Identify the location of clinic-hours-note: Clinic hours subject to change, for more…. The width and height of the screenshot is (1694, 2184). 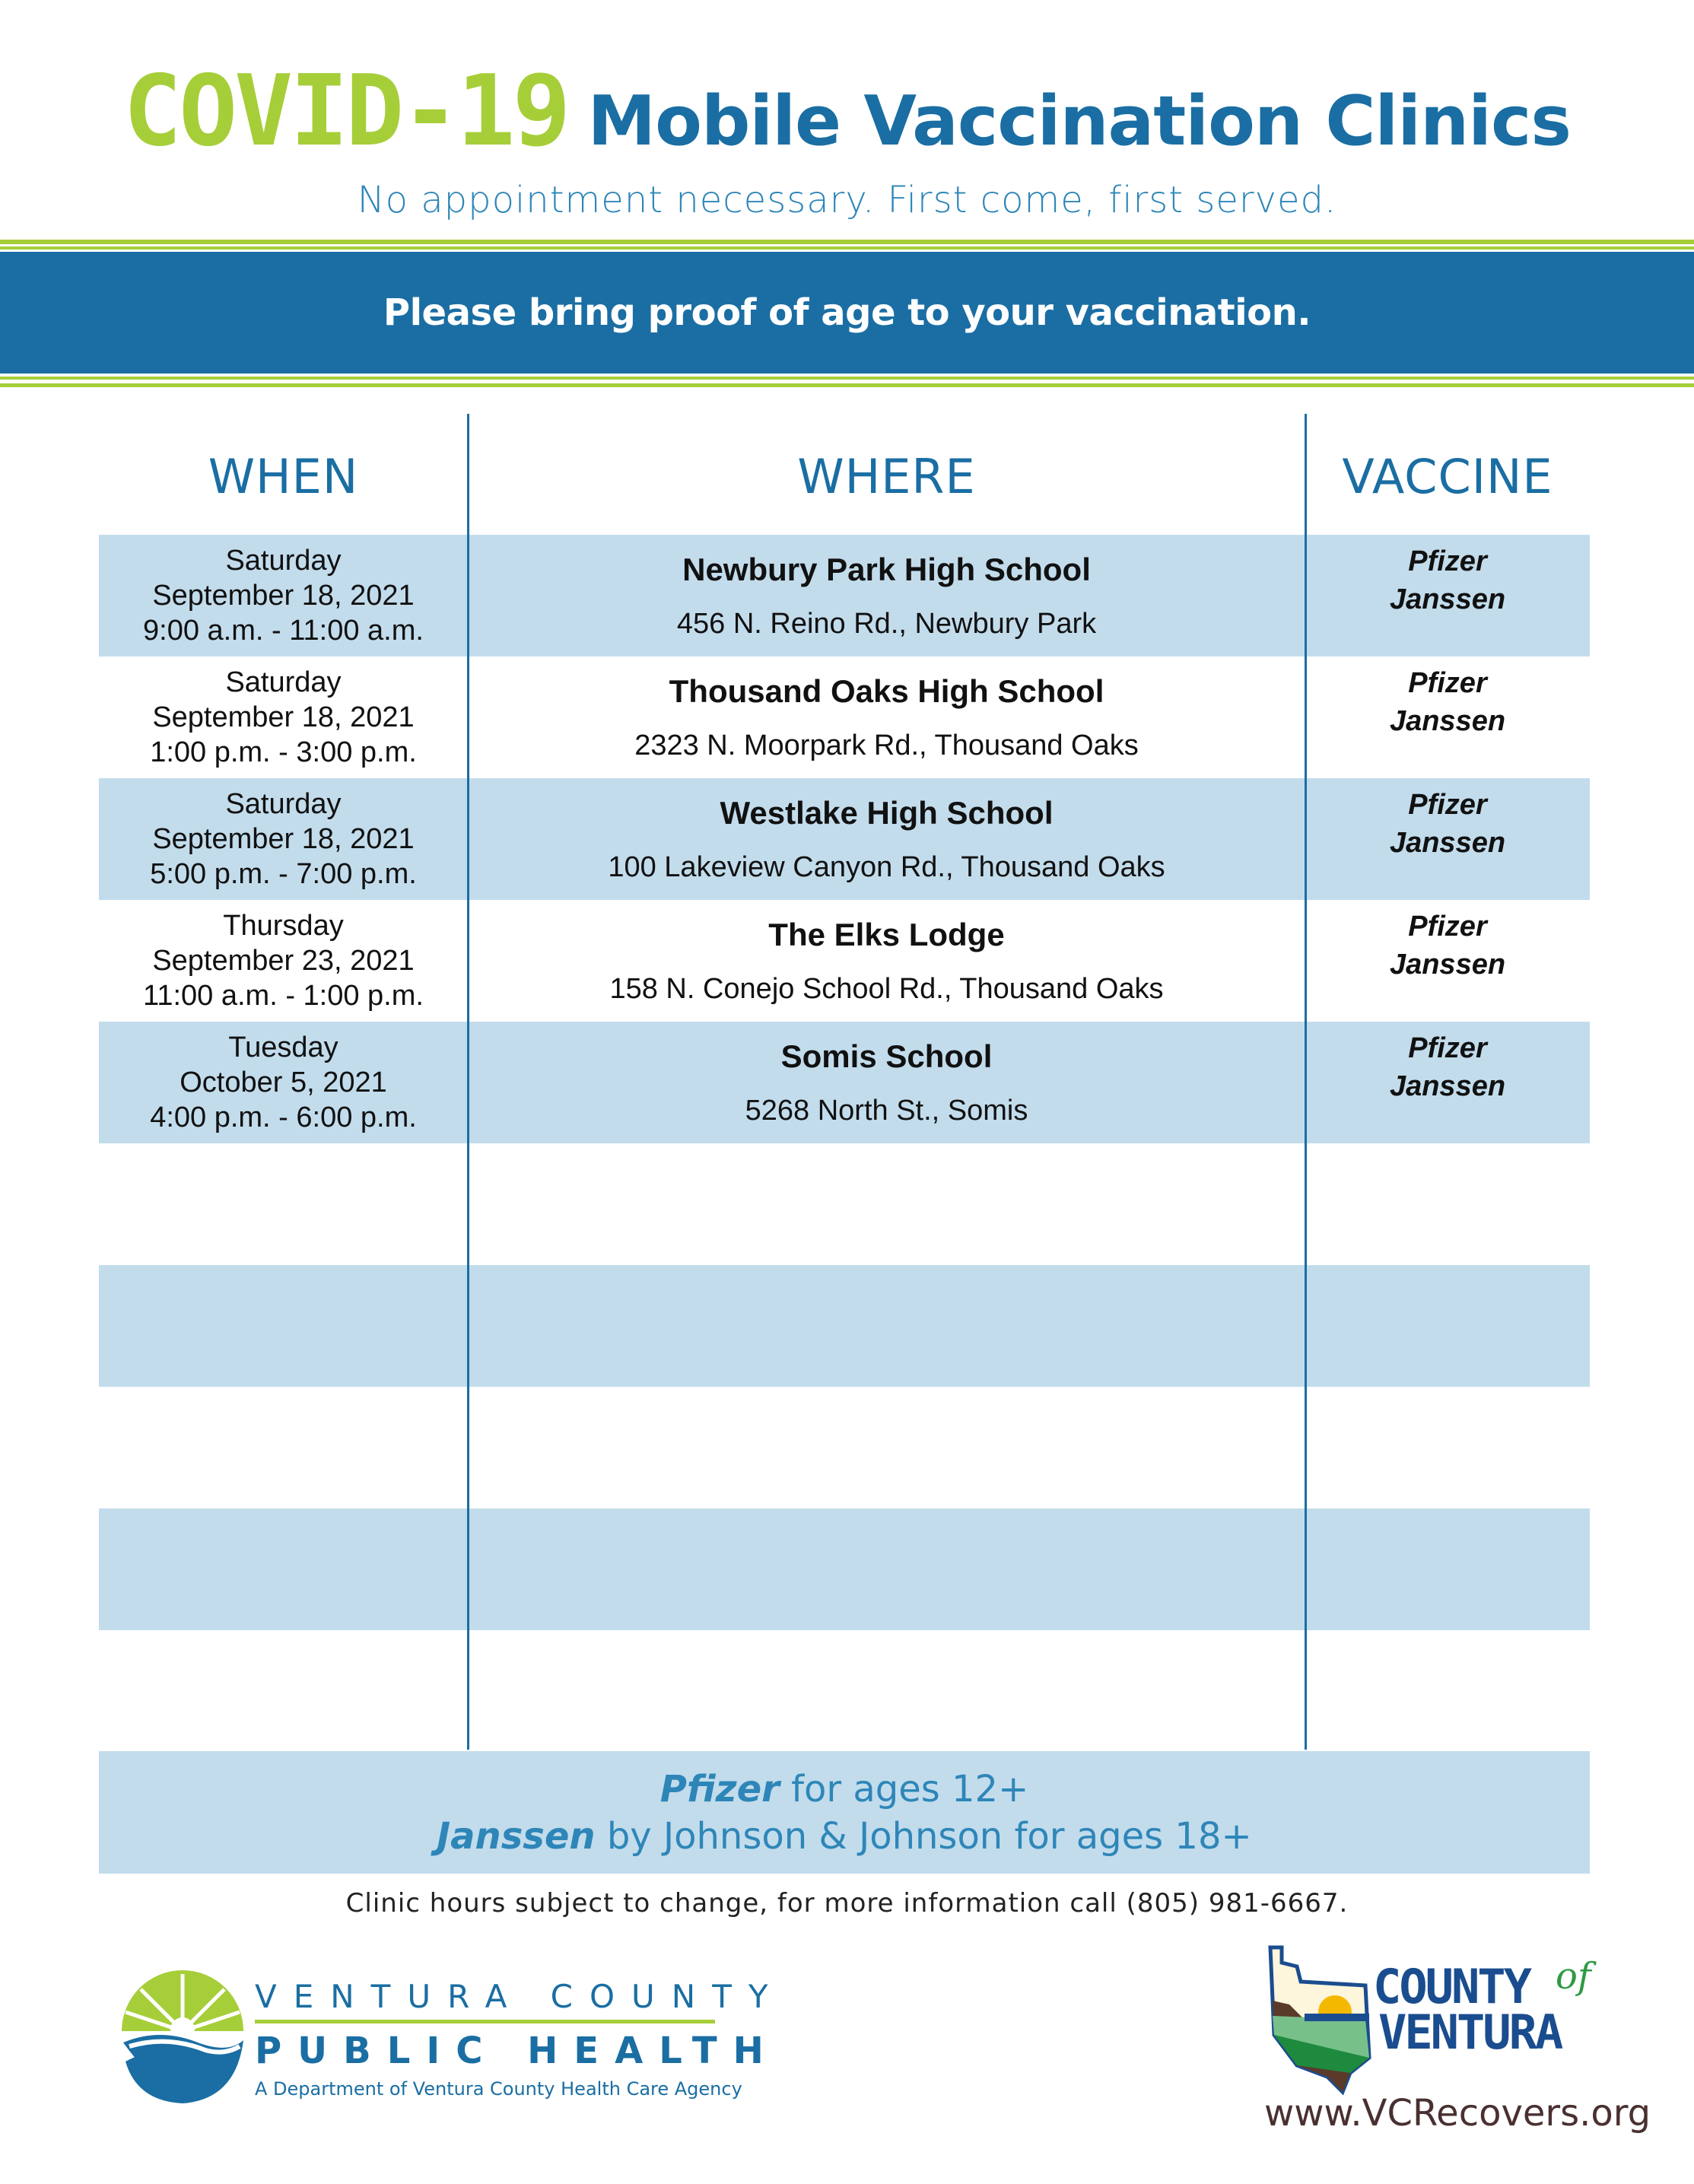
(847, 1903).